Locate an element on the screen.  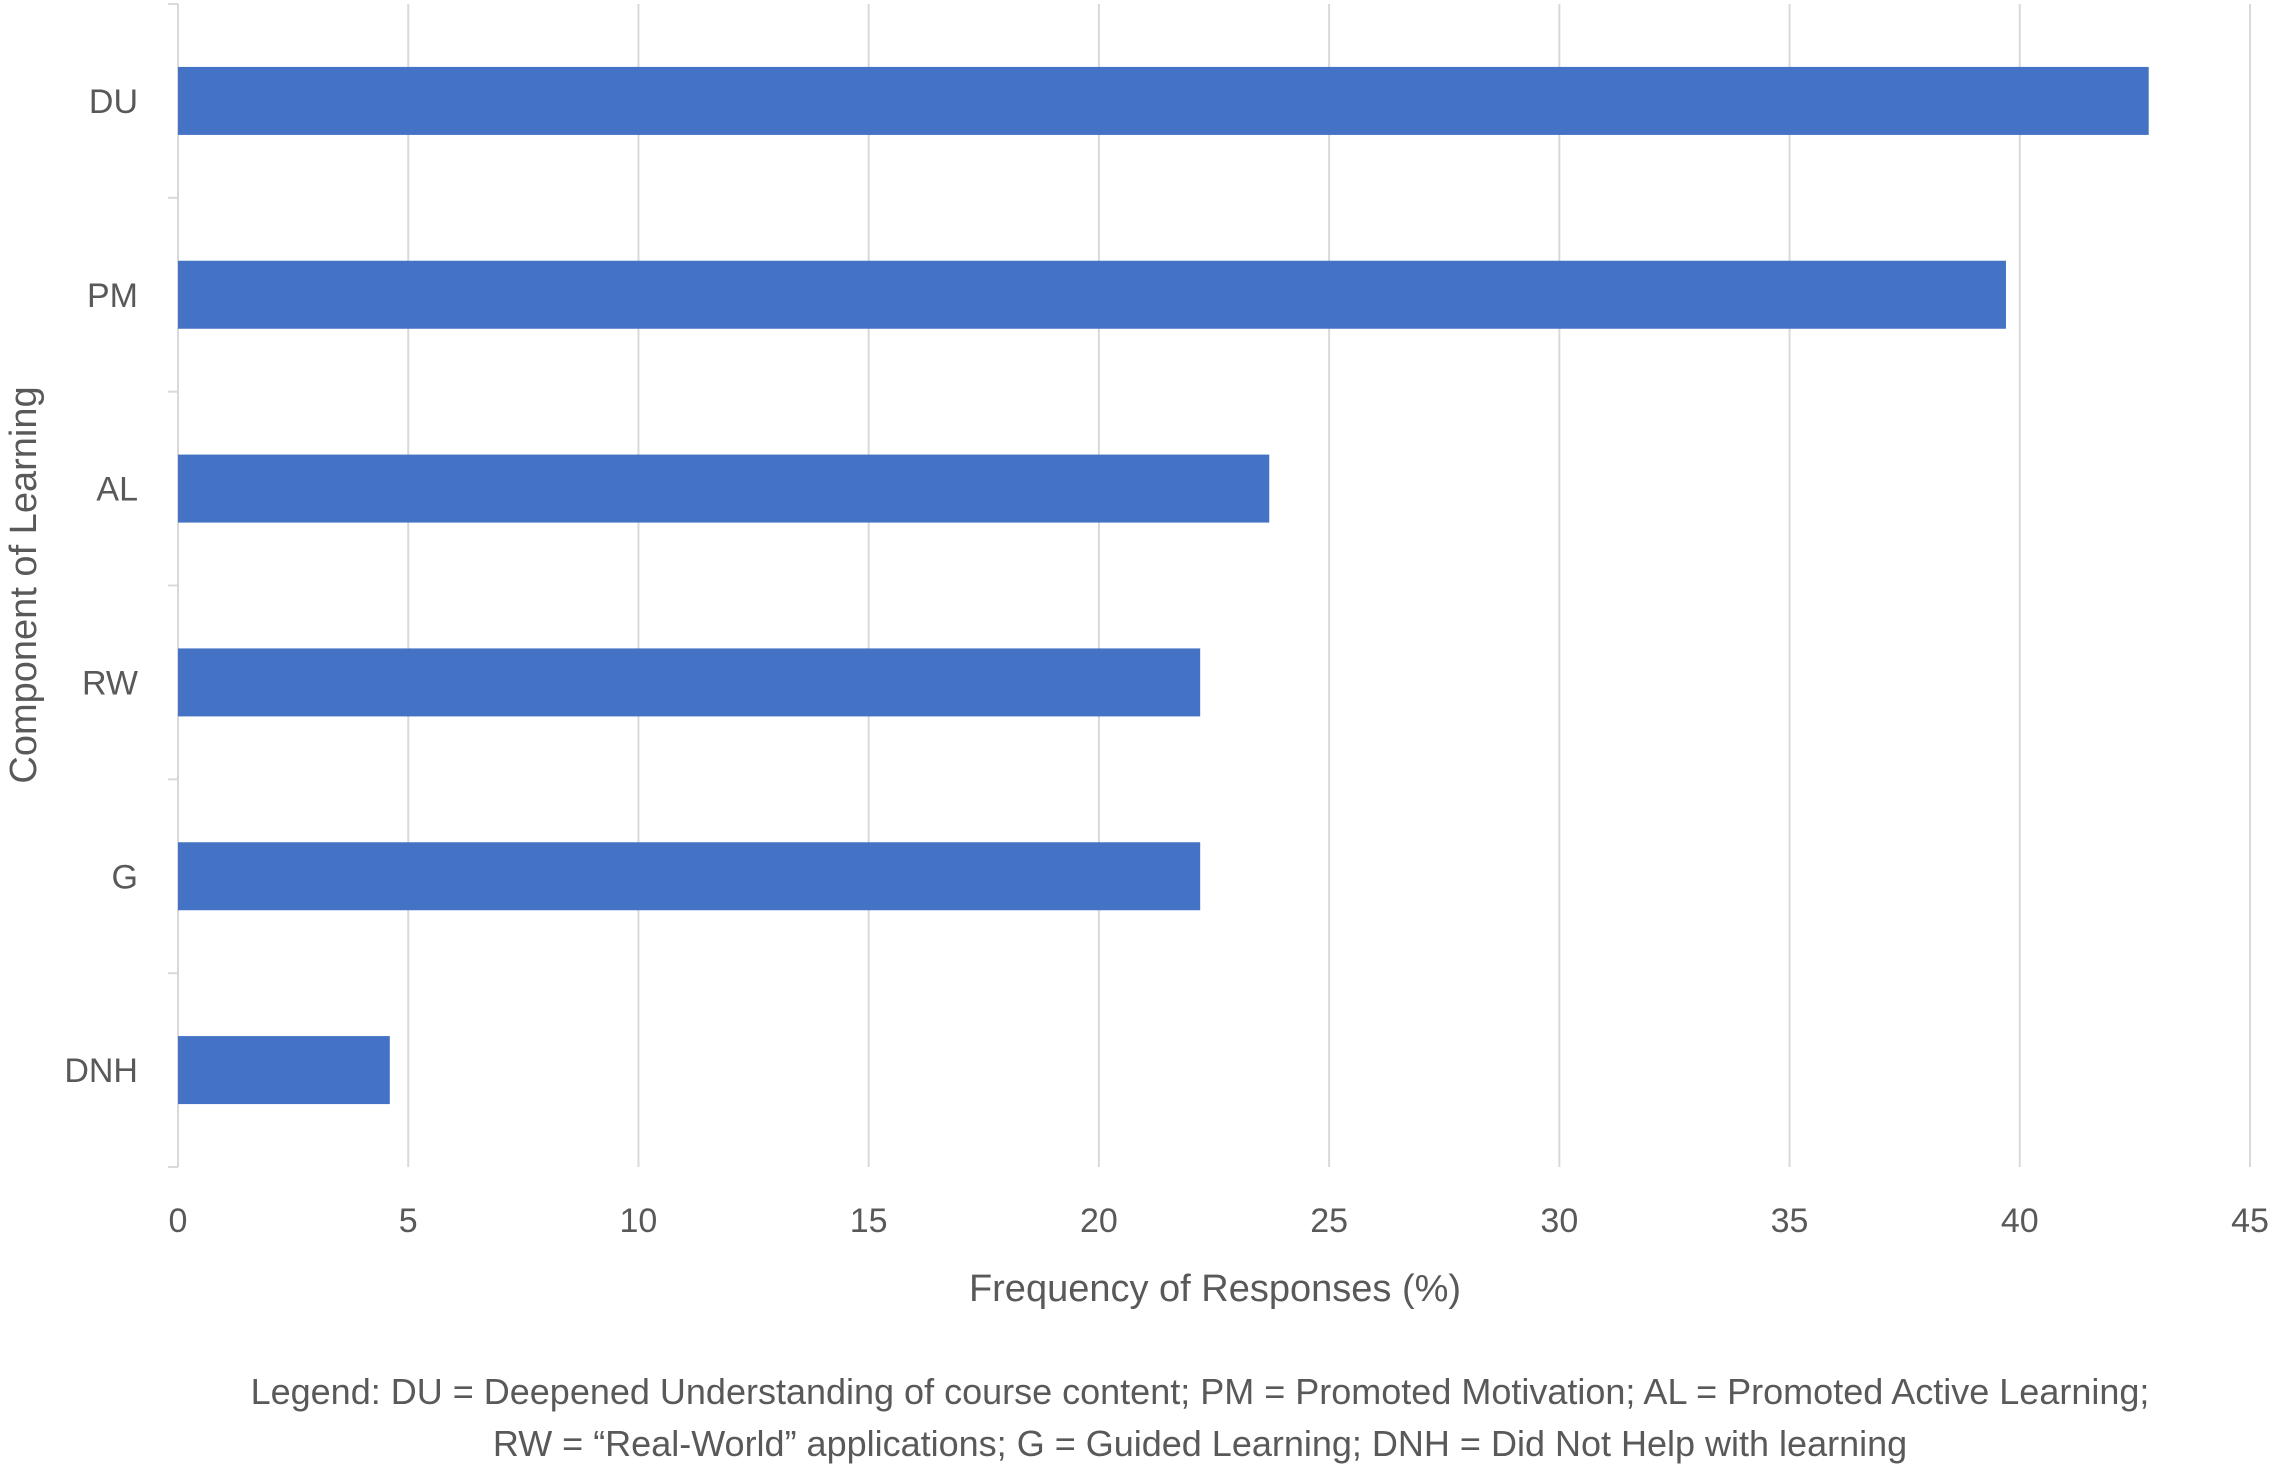
x-tick-label: 45 is located at coordinates (2250, 1221).